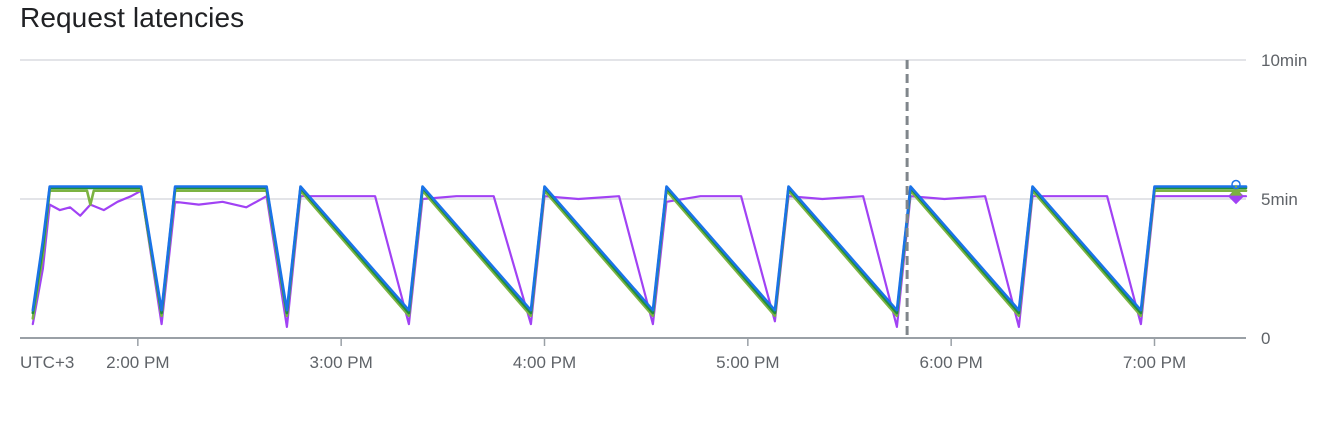 This screenshot has height=438, width=1344. Describe the element at coordinates (1284, 60) in the screenshot. I see `y-tick-label: 10min` at that location.